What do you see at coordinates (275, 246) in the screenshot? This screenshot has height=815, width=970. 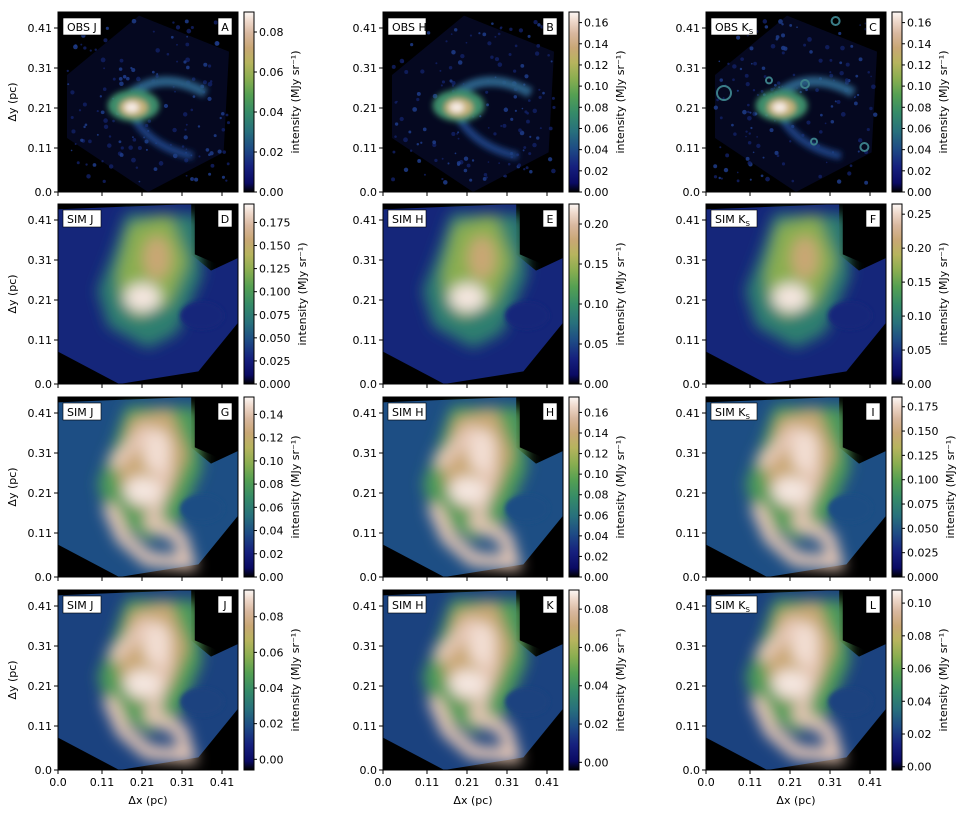 I see `colorbar-tick-label: 0.150` at bounding box center [275, 246].